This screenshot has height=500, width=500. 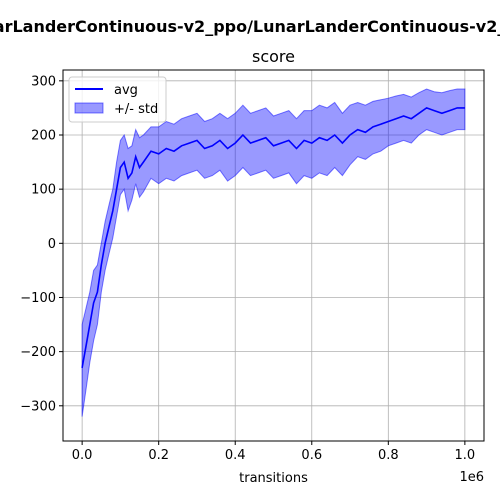 What do you see at coordinates (273, 478) in the screenshot?
I see `x-axis-label: transitions` at bounding box center [273, 478].